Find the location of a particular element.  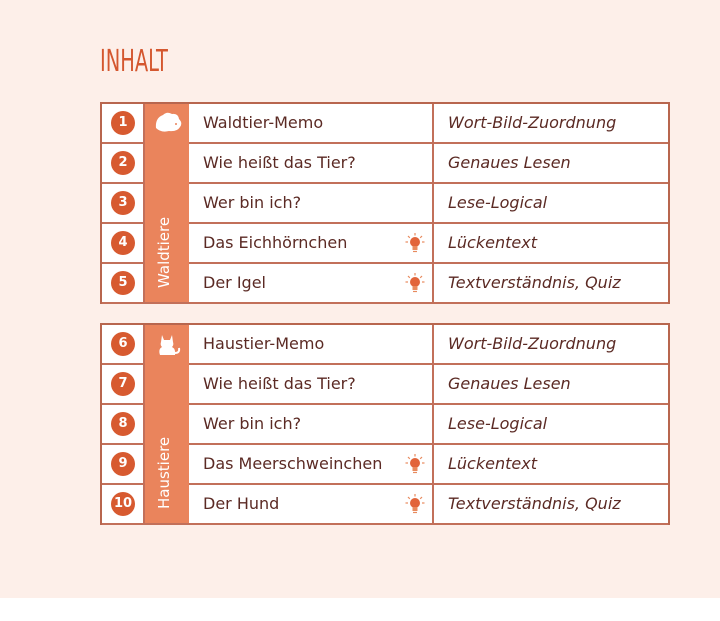

table-row: 2 Wie heißt das Tier? Genaues Lesen is located at coordinates (385, 164).